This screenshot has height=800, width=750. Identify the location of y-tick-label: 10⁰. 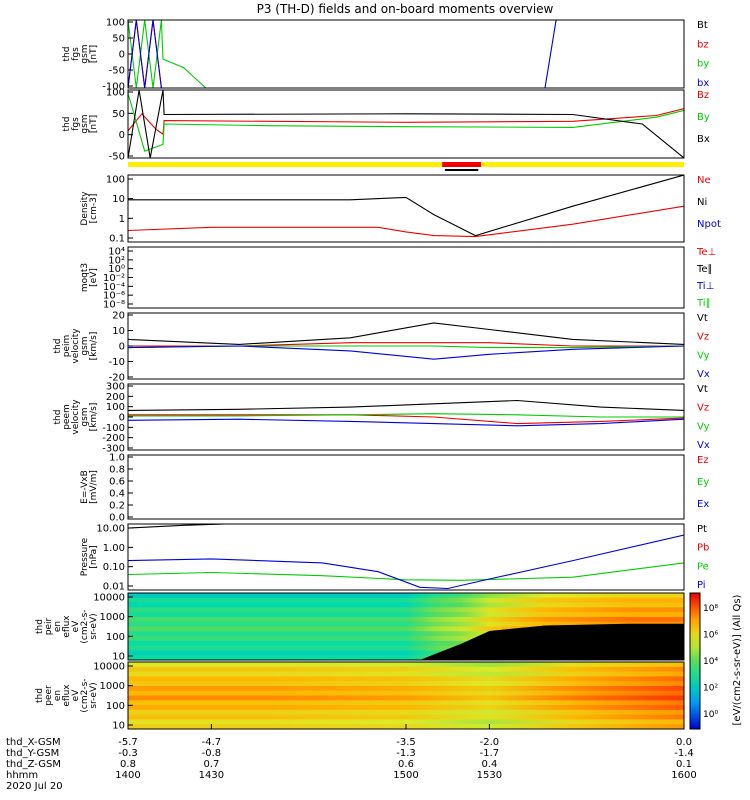
(116, 269).